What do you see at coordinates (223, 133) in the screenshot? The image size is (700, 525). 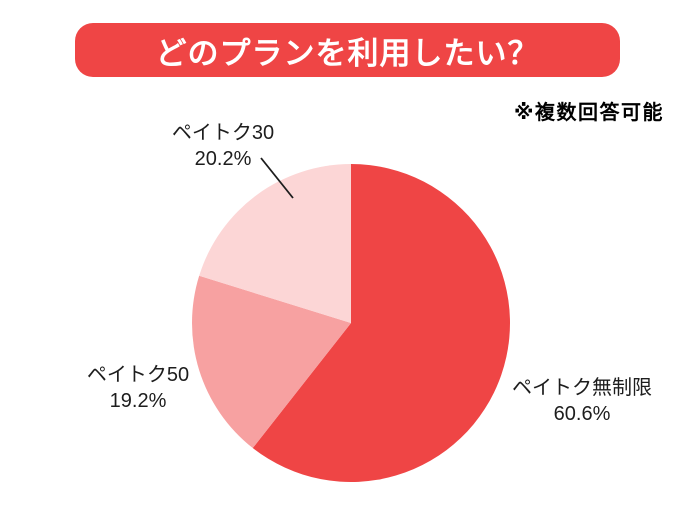 I see `slice-name-paytoku30: ペイトク30` at bounding box center [223, 133].